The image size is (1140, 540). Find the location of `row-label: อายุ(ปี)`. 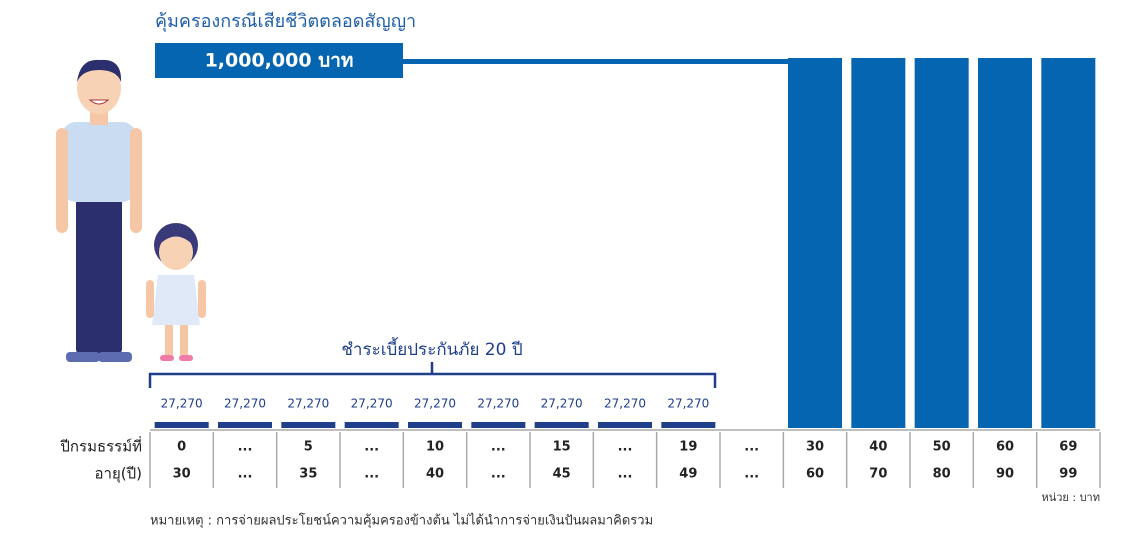

row-label: อายุ(ปี) is located at coordinates (118, 474).